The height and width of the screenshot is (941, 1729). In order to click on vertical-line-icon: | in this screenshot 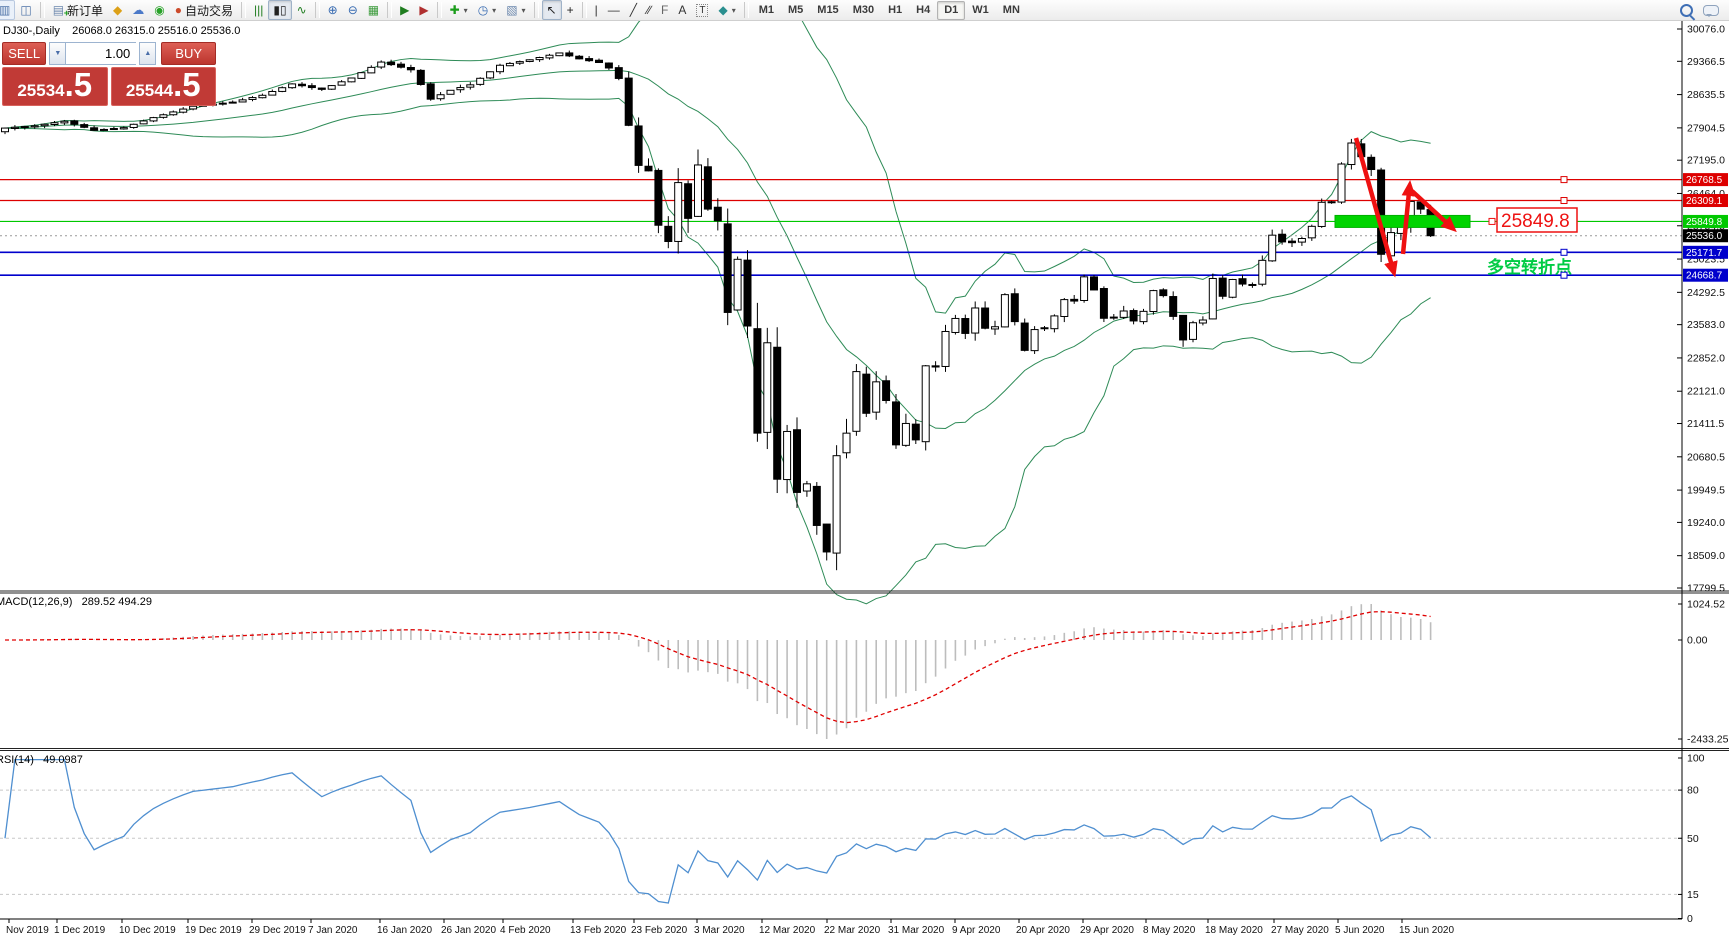, I will do `click(596, 10)`.